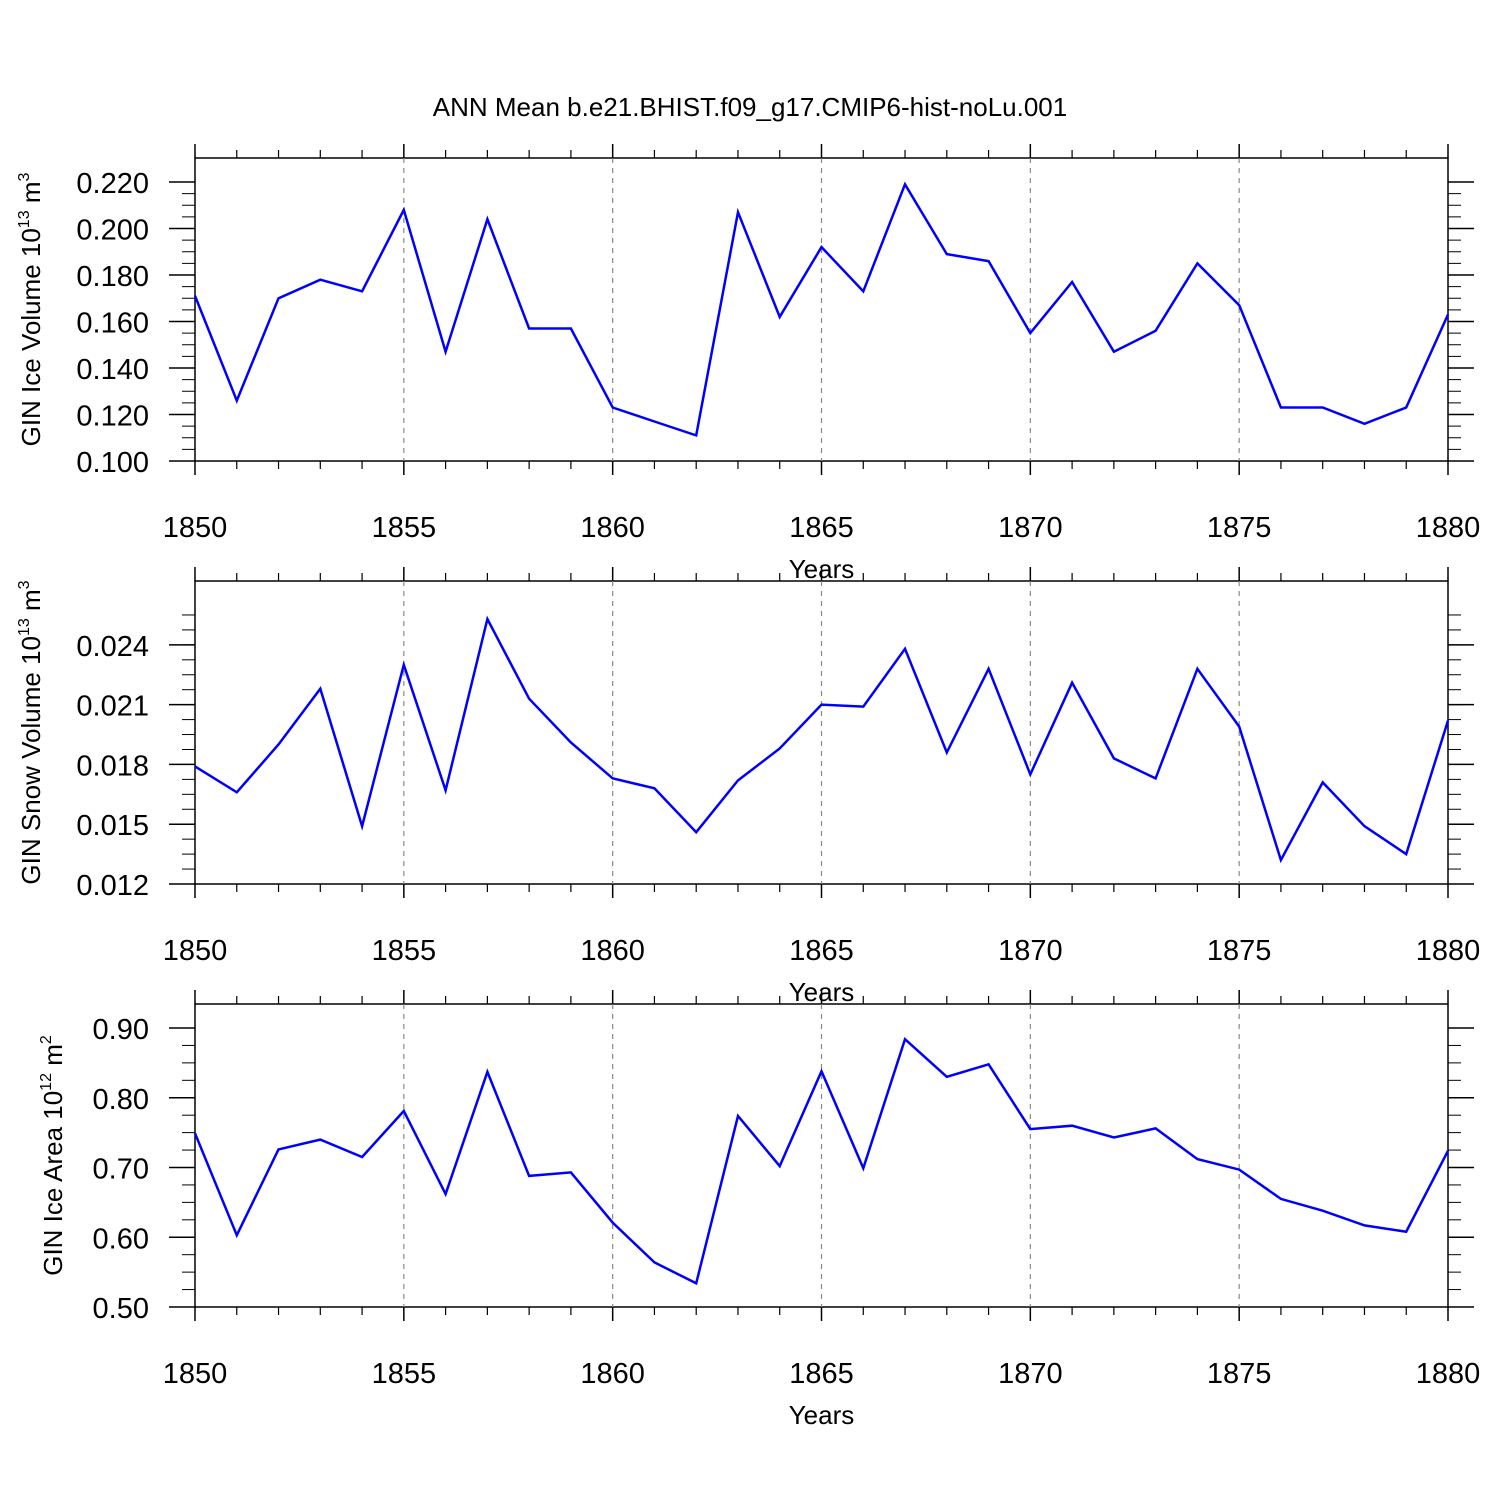 This screenshot has width=1500, height=1500. Describe the element at coordinates (112, 277) in the screenshot. I see `y-tick-label: 0.180` at that location.